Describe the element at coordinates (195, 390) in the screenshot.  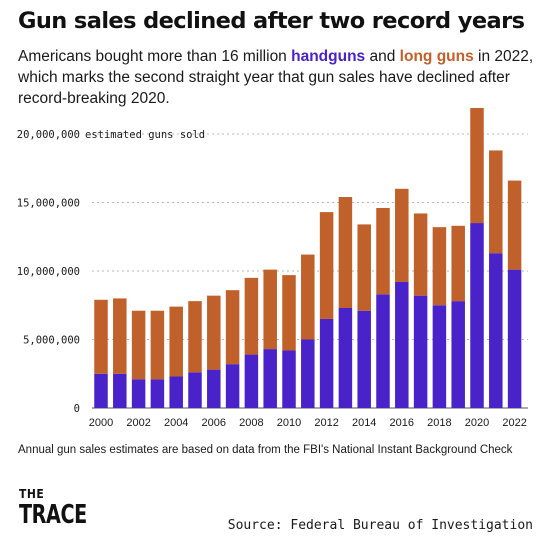
I see `bar-handguns-2005` at that location.